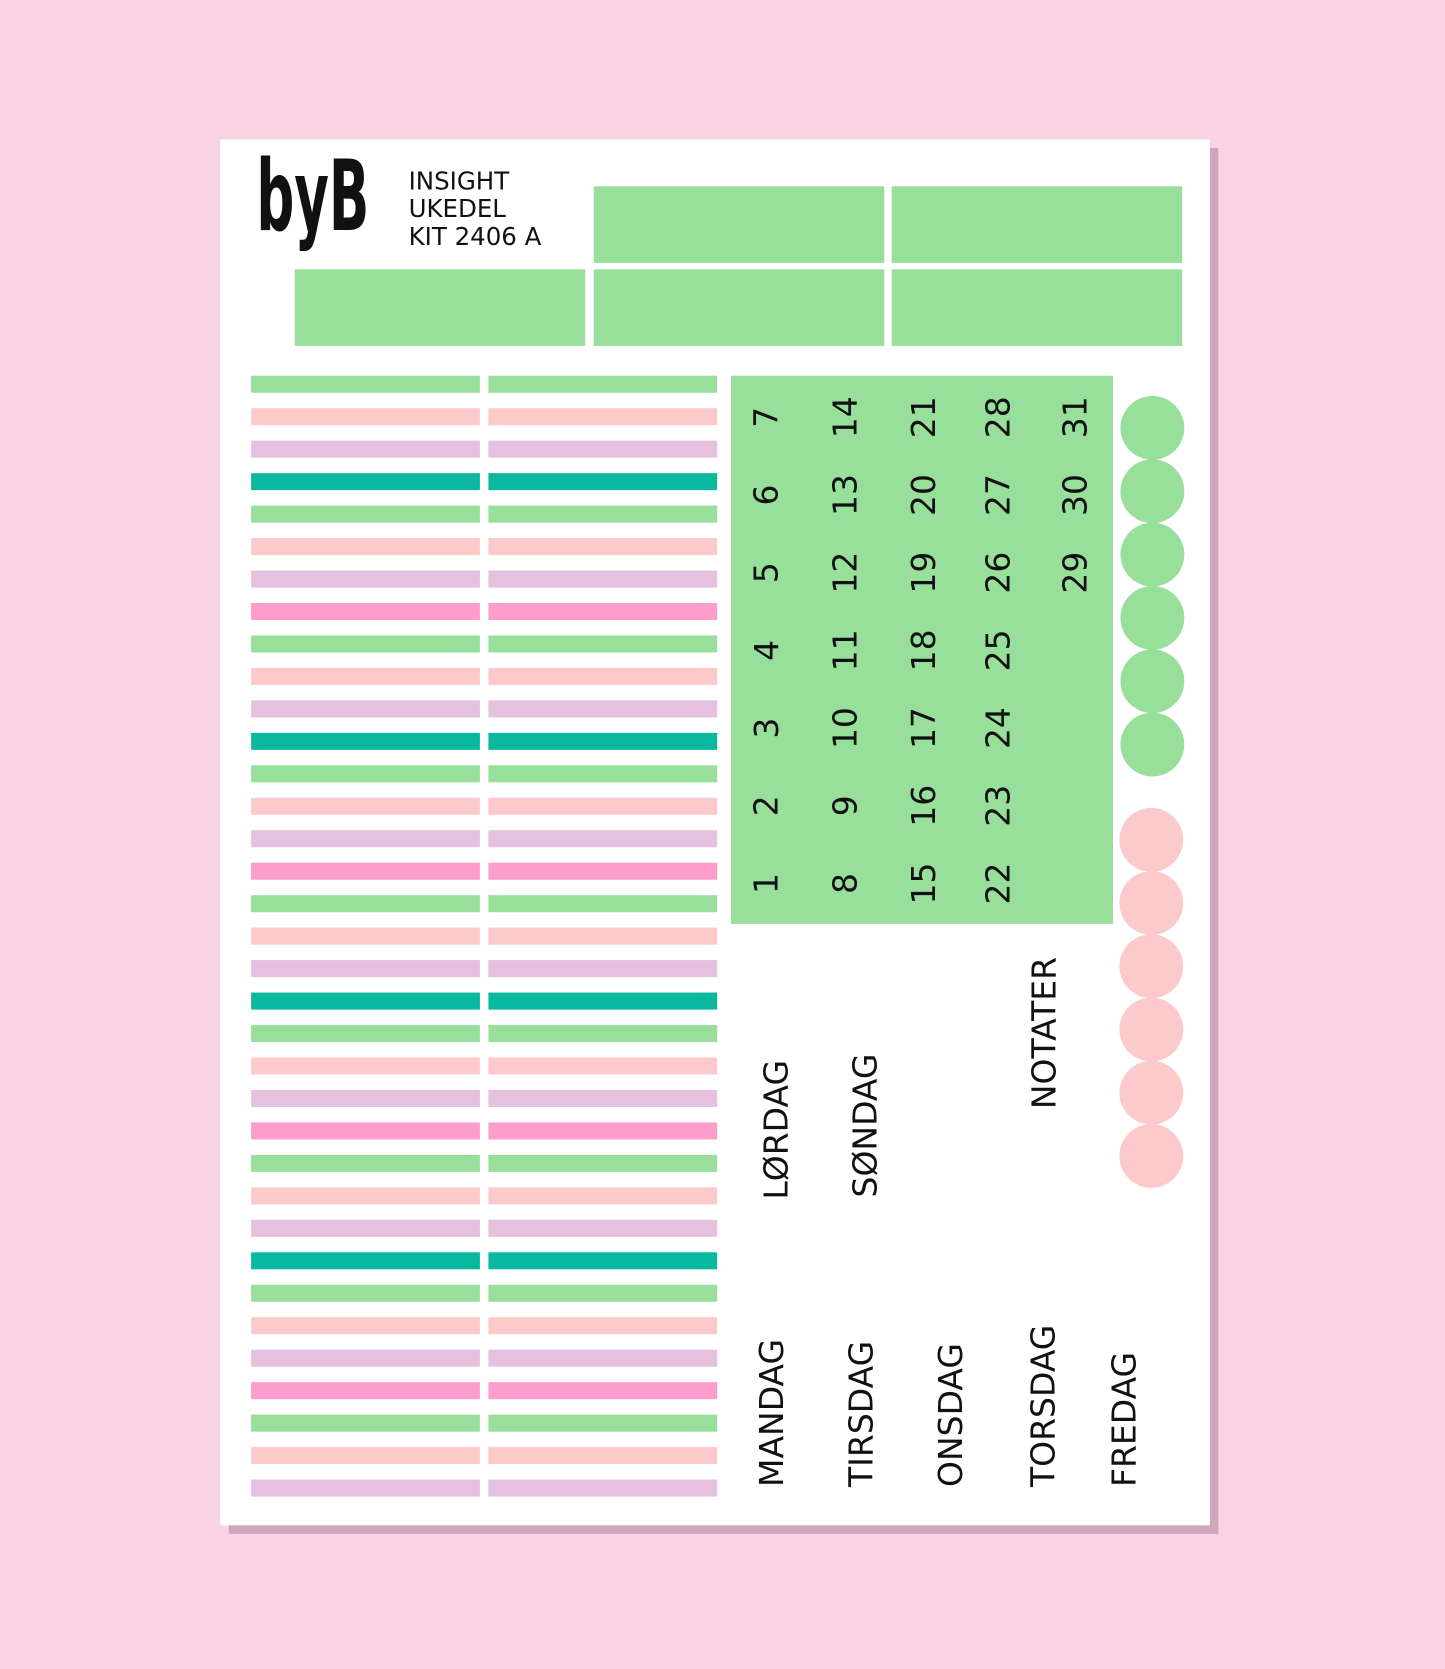 The height and width of the screenshot is (1669, 1445). I want to click on calendar-day: 18, so click(923, 650).